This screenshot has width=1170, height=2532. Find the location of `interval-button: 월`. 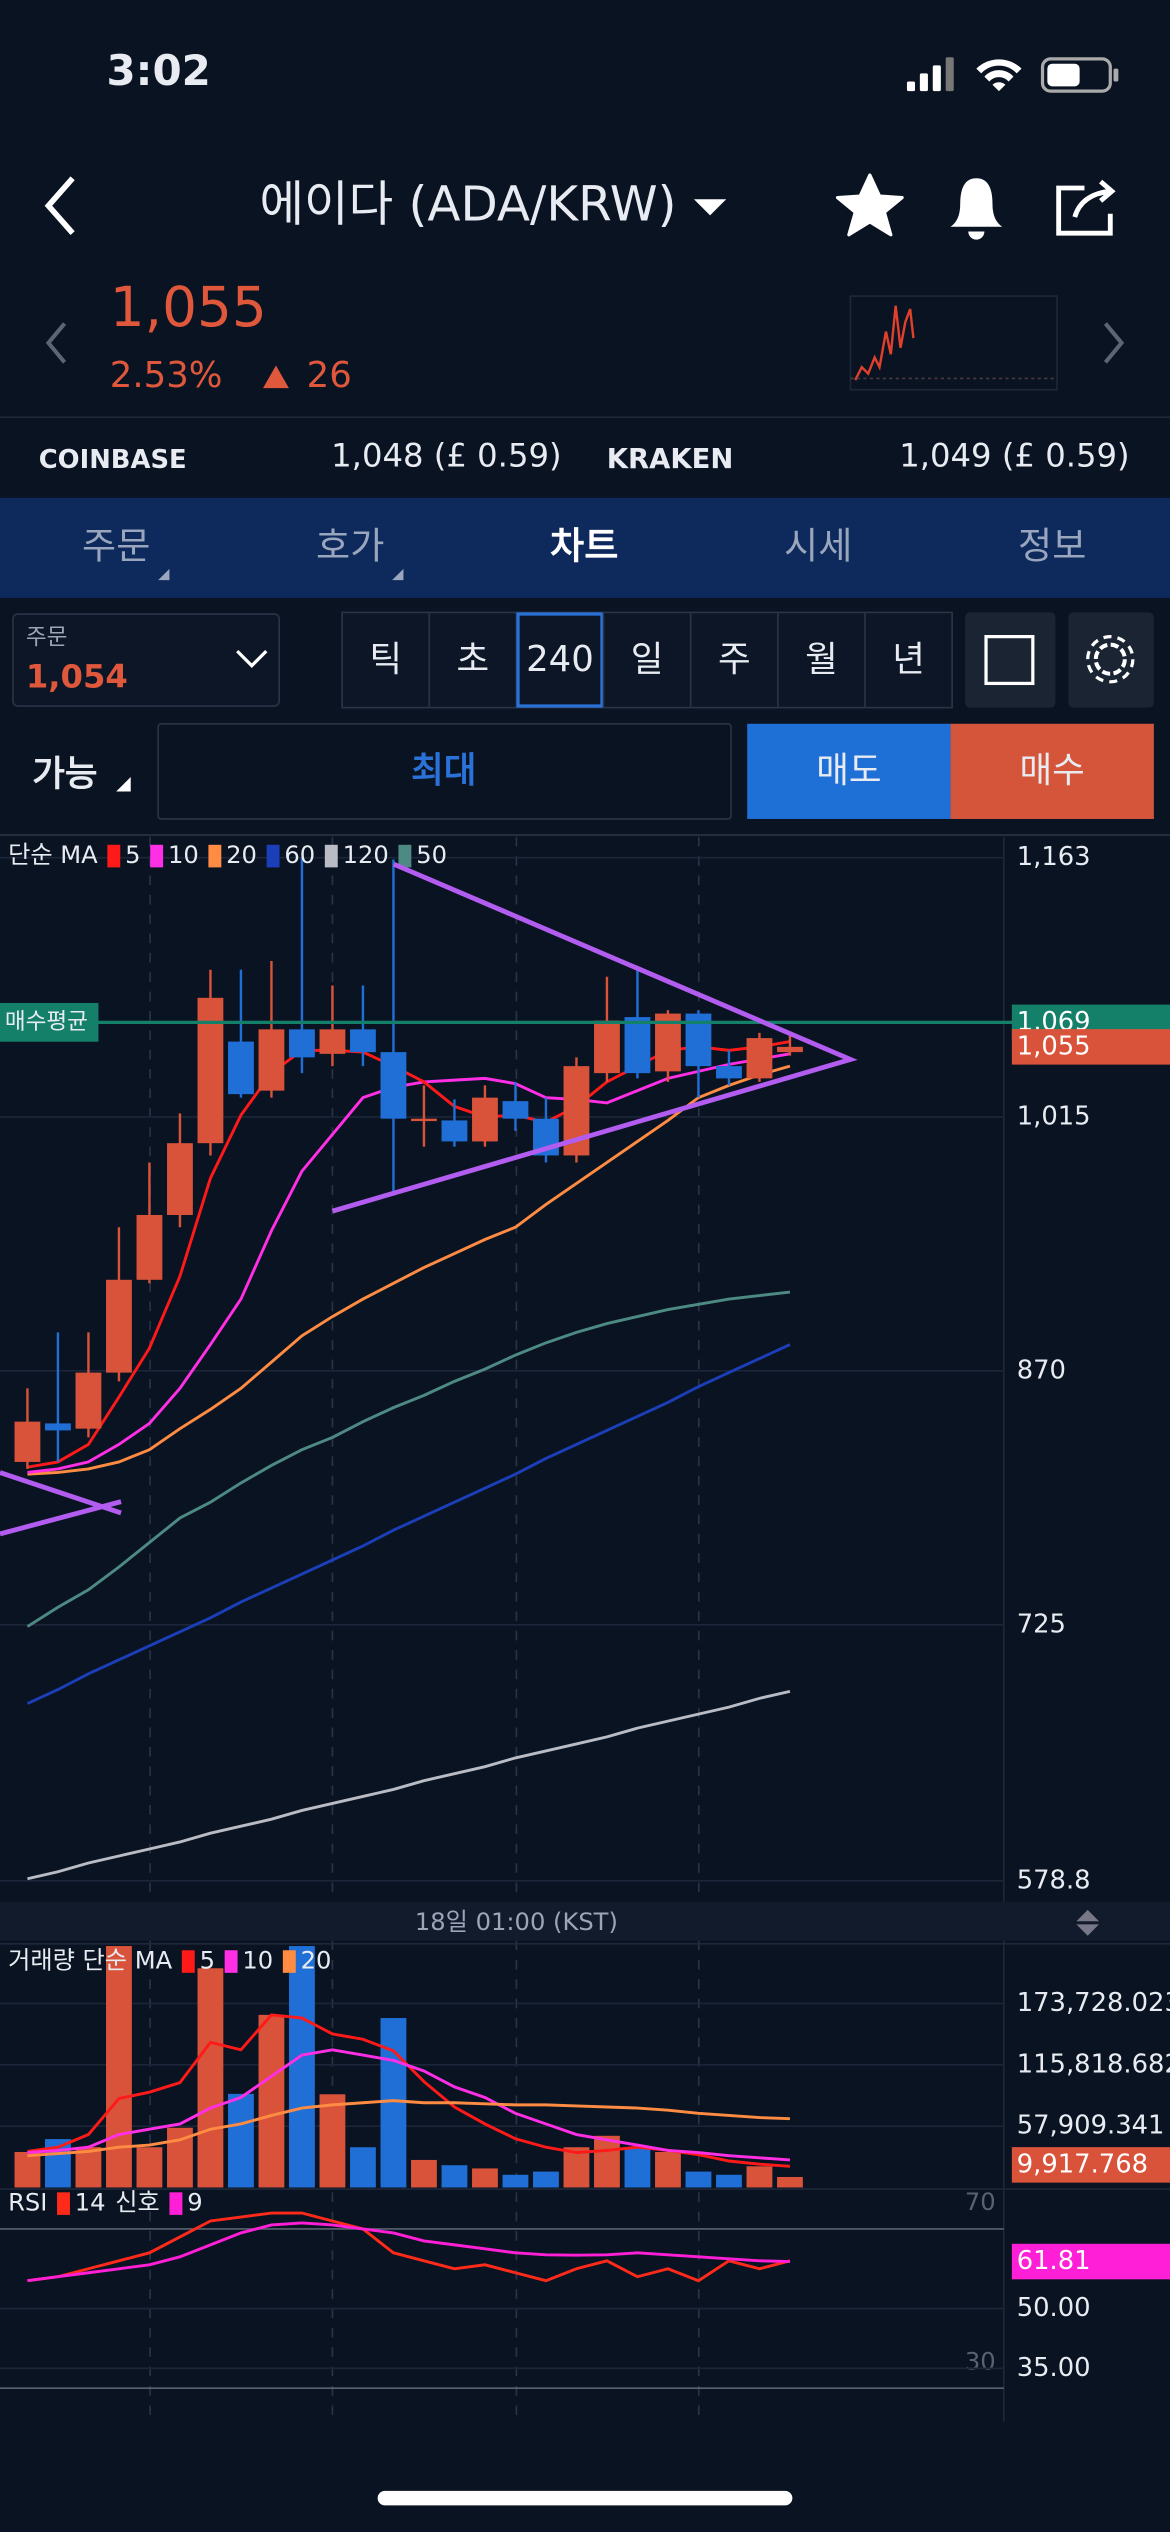

interval-button: 월 is located at coordinates (821, 659).